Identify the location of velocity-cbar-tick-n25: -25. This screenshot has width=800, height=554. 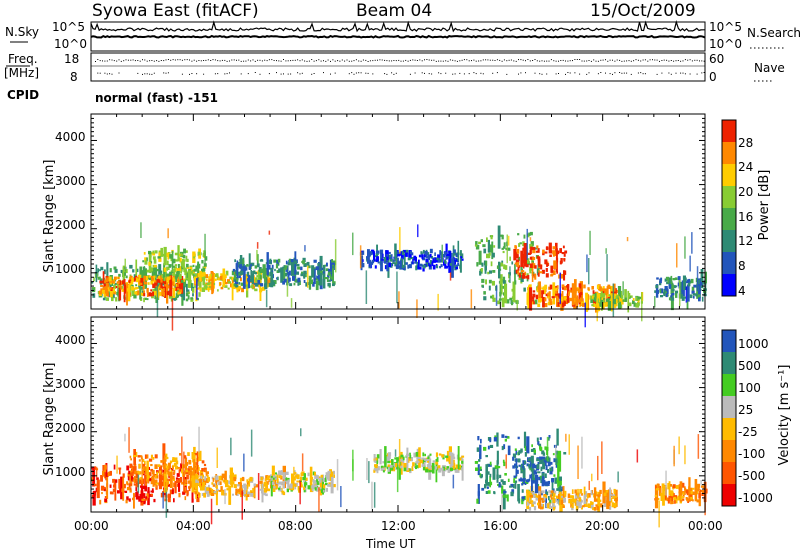
(748, 432).